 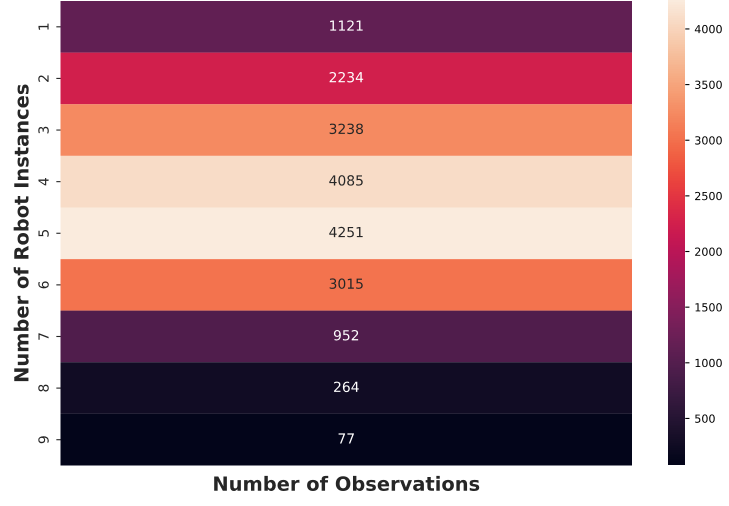 What do you see at coordinates (43, 182) in the screenshot?
I see `y-tick-label: 4` at bounding box center [43, 182].